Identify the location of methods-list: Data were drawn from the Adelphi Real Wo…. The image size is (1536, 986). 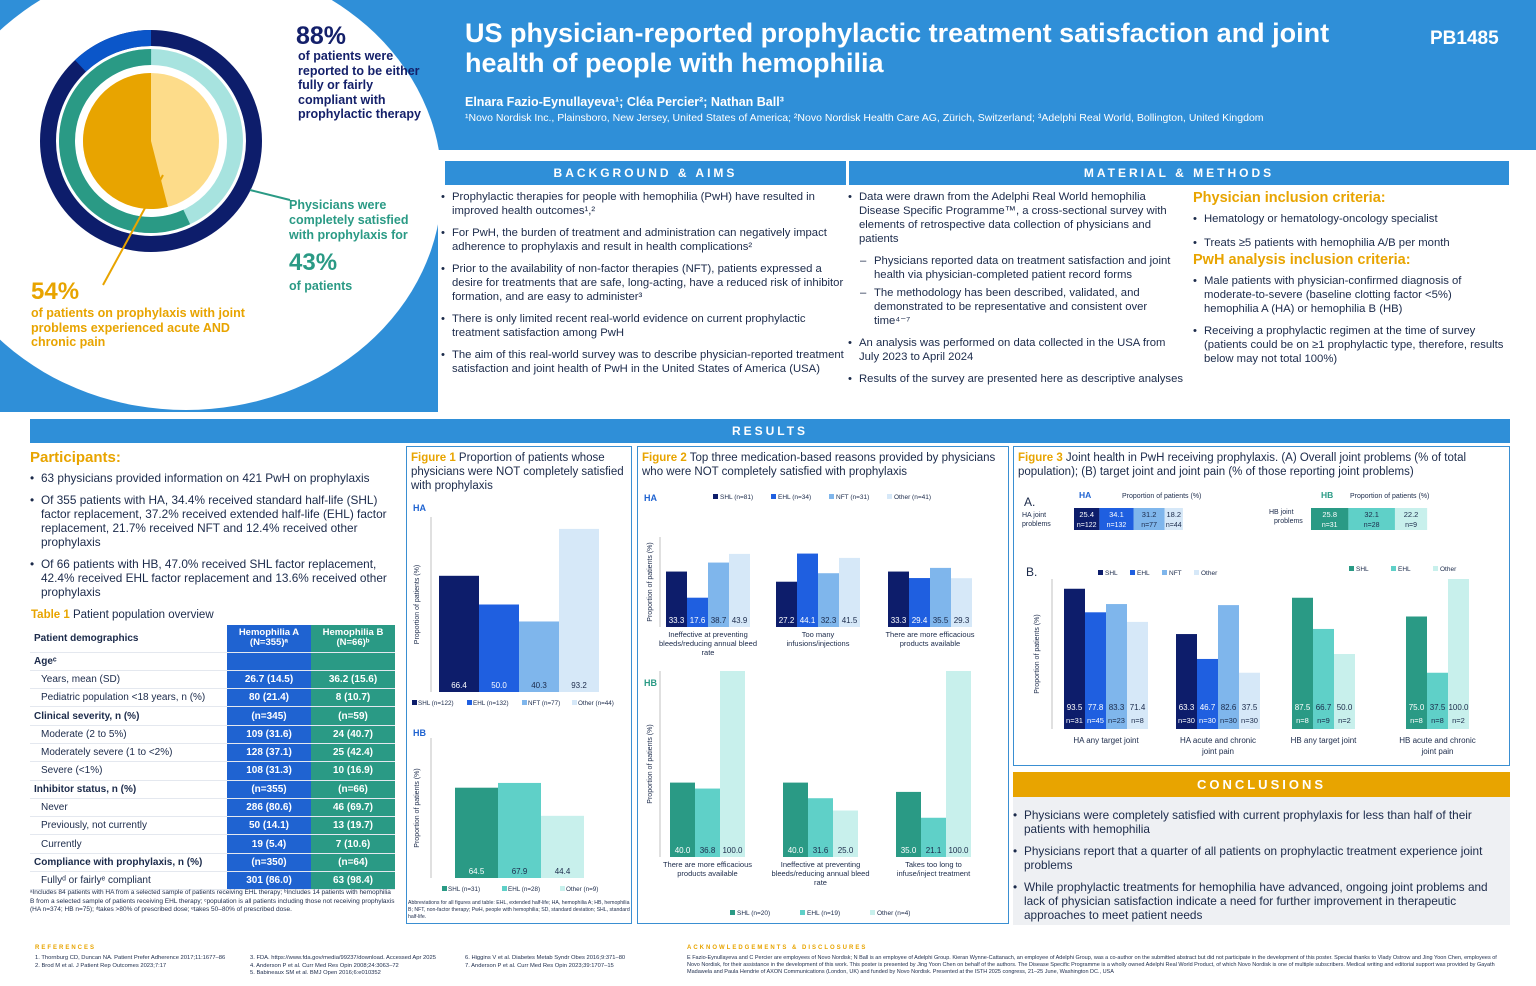
(1015, 292).